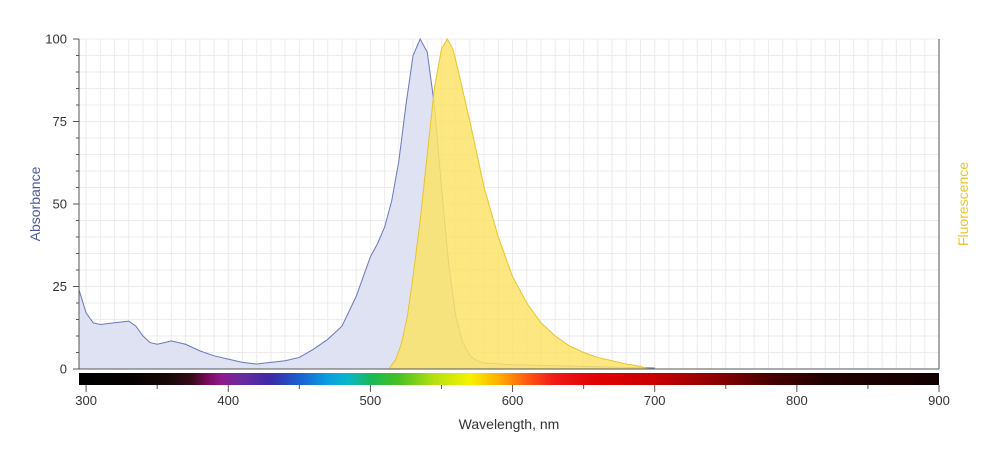  What do you see at coordinates (60, 286) in the screenshot?
I see `y-tick-label: 25` at bounding box center [60, 286].